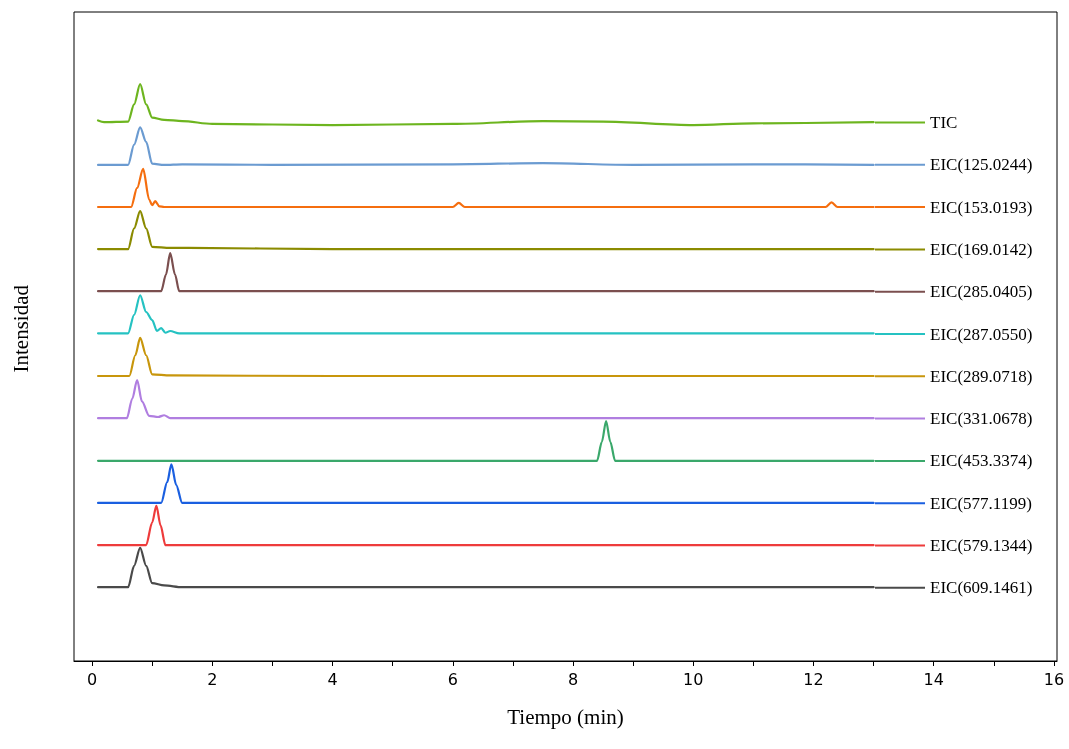 The width and height of the screenshot is (1069, 749). What do you see at coordinates (981, 207) in the screenshot?
I see `legend-label: EIC(153.0193)` at bounding box center [981, 207].